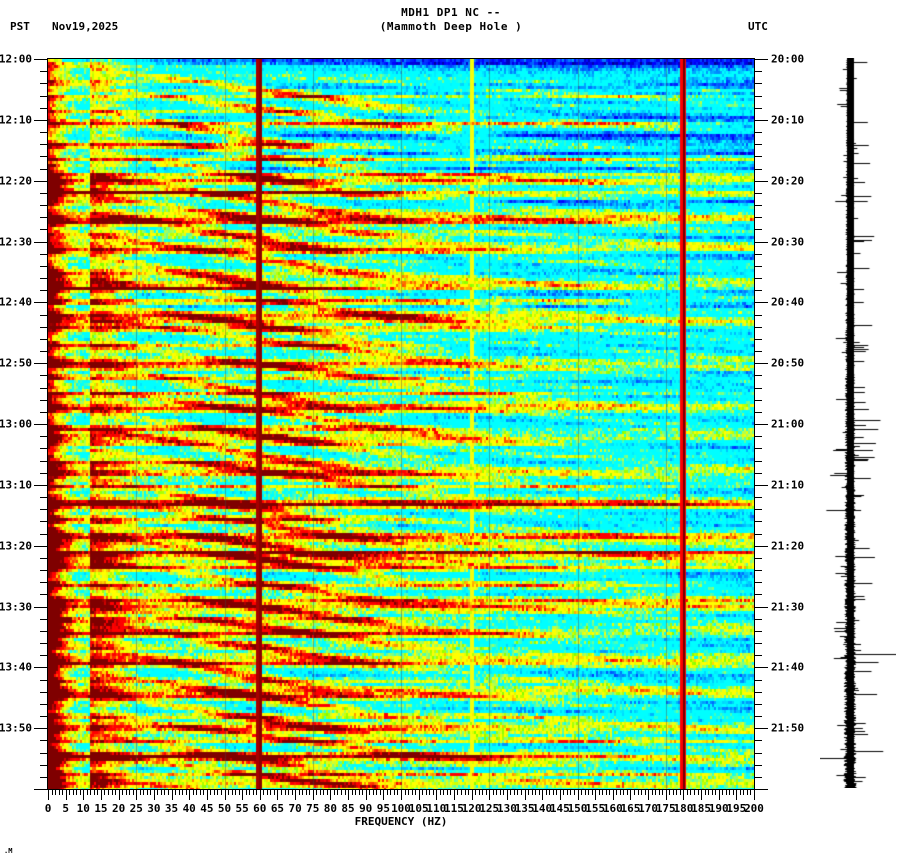 The height and width of the screenshot is (864, 902). I want to click on frequency-label: 50, so click(224, 808).